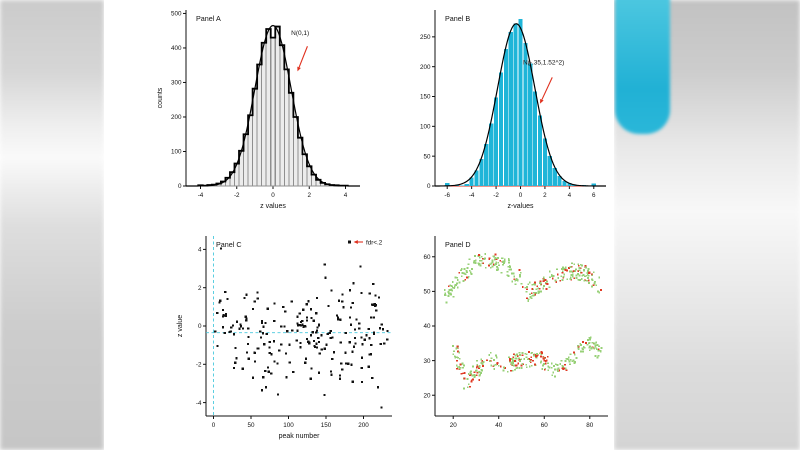 The height and width of the screenshot is (450, 800). Describe the element at coordinates (176, 14) in the screenshot. I see `svg-text: 500` at that location.